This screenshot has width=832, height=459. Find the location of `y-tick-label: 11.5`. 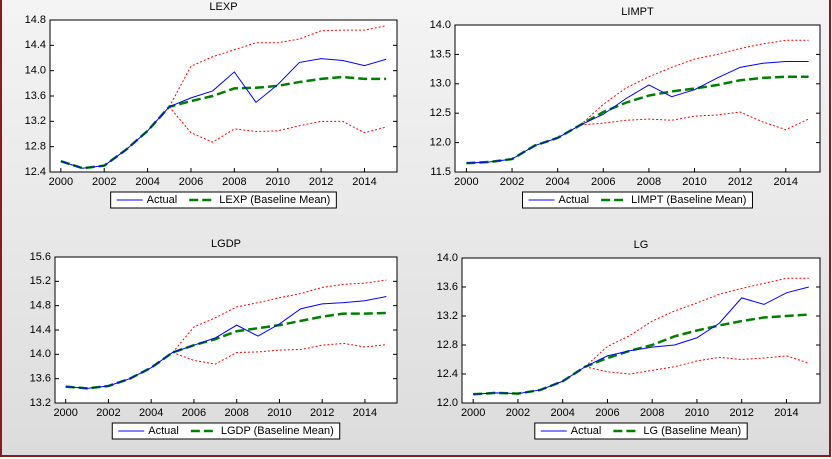

y-tick-label: 11.5 is located at coordinates (440, 172).